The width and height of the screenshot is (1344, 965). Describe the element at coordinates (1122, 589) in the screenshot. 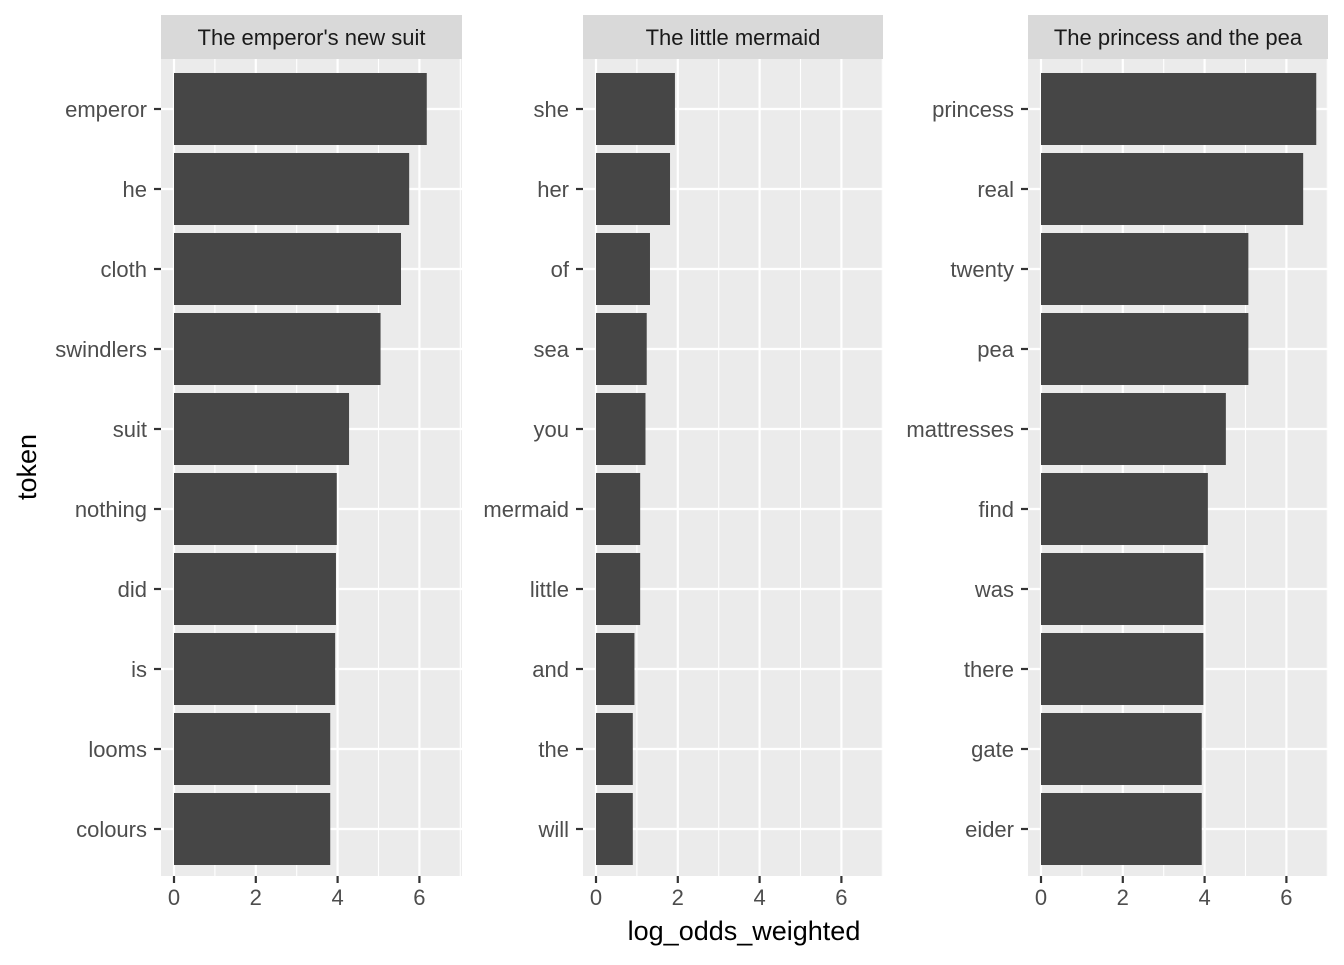

I see `bar-was` at that location.